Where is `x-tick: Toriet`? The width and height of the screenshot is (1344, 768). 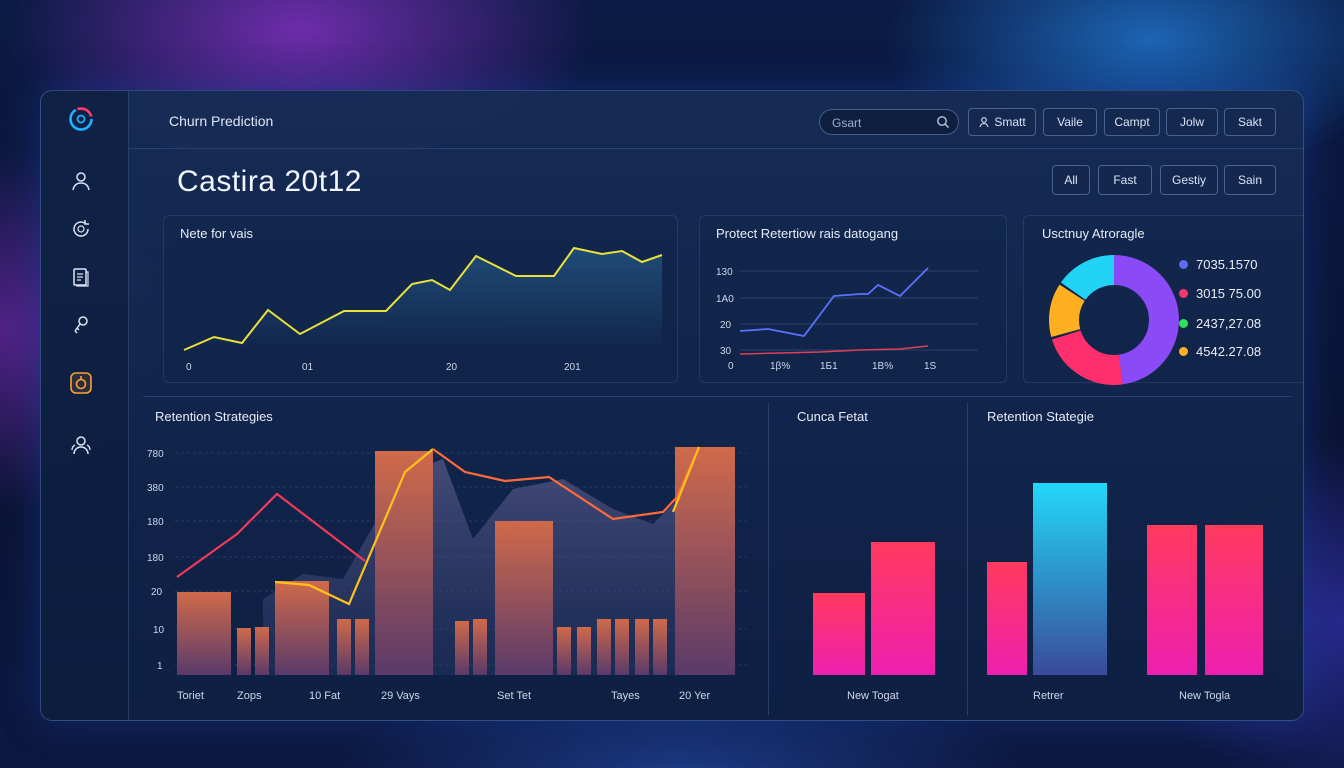
x-tick: Toriet is located at coordinates (190, 696).